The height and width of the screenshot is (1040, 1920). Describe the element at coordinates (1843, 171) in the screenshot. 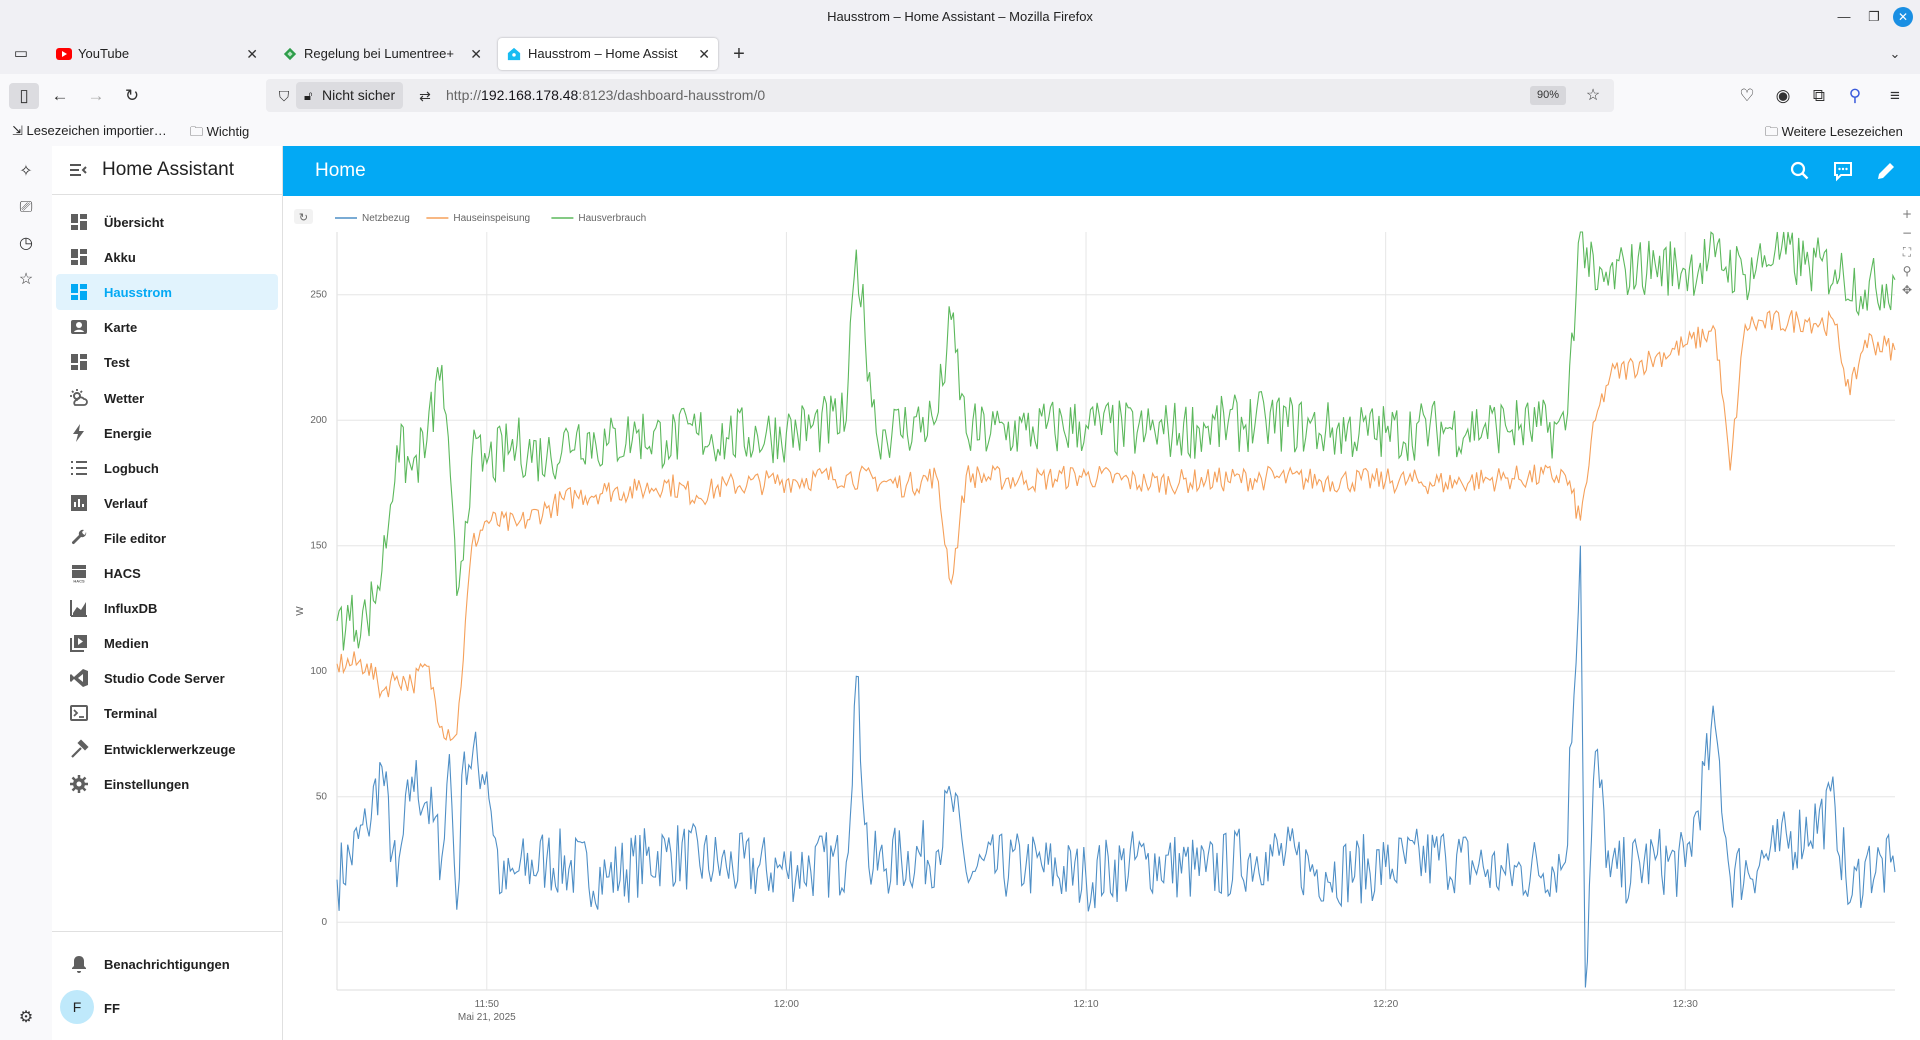

I see `assist-icon` at that location.